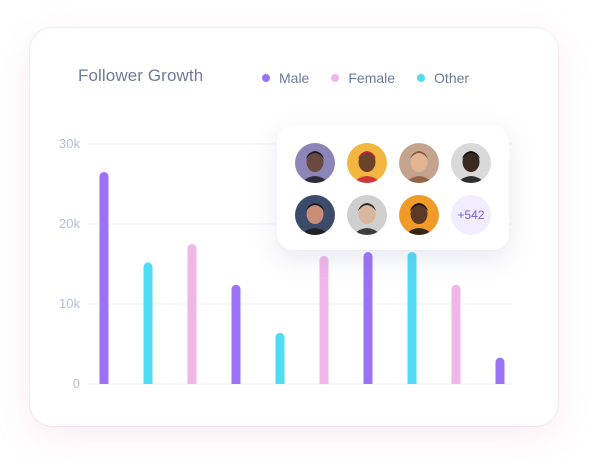 Image resolution: width=590 pixels, height=460 pixels. Describe the element at coordinates (69, 143) in the screenshot. I see `y-tick-label: 30k` at that location.